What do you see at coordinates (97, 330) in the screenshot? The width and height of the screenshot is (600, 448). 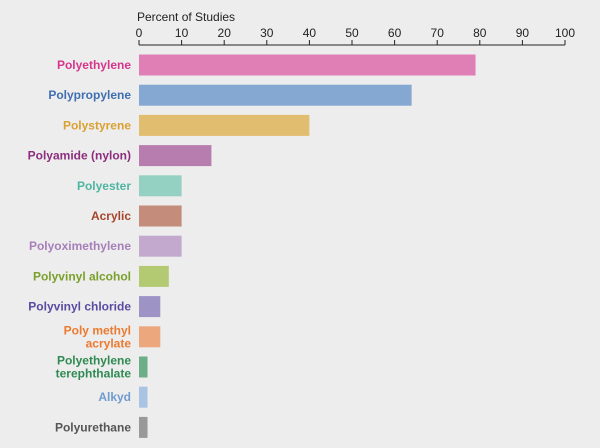 I see `category-label-line: Poly methyl` at bounding box center [97, 330].